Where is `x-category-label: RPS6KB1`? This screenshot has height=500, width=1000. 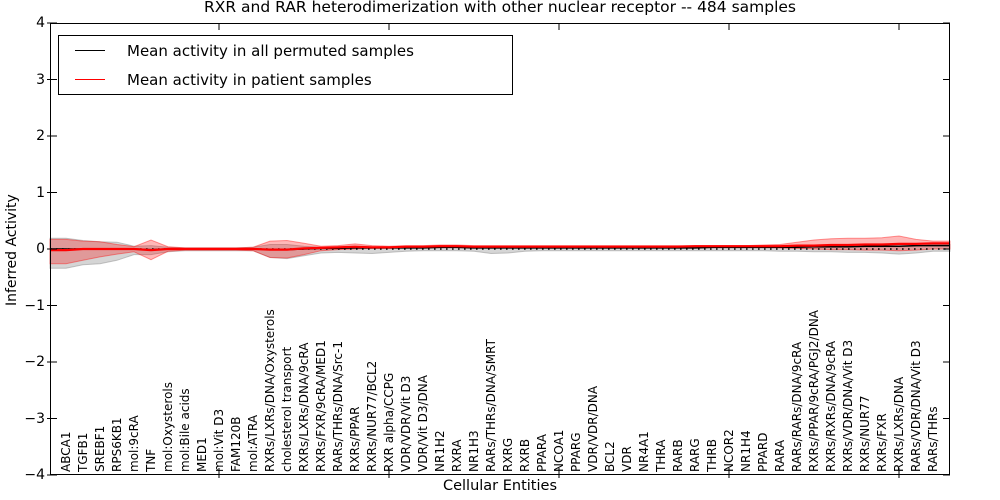 x-category-label: RPS6KB1 is located at coordinates (116, 444).